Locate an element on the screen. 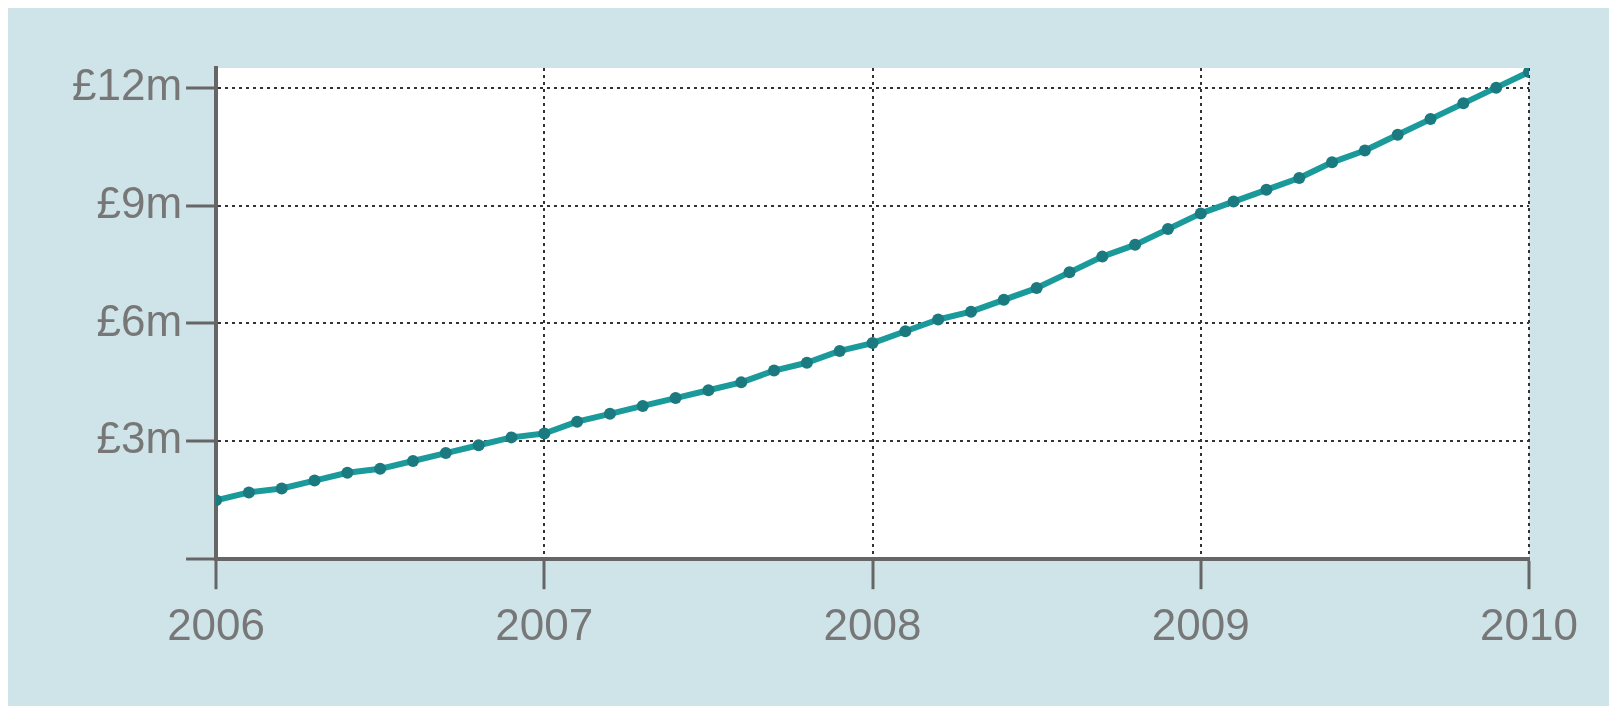  x-tick-label: 2009 is located at coordinates (1200, 624).